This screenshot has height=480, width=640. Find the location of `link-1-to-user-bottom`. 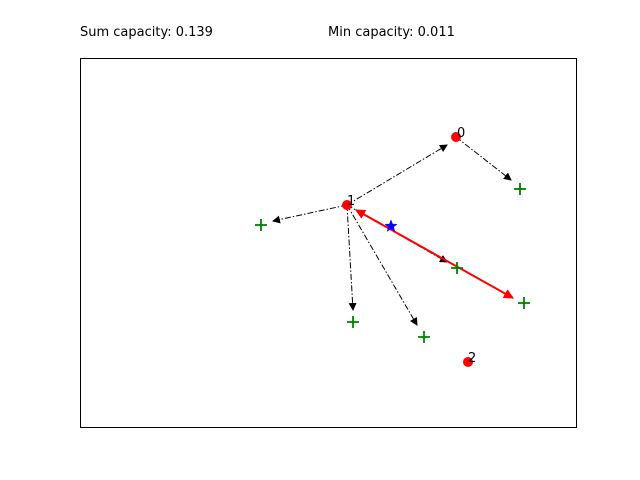

link-1-to-user-bottom is located at coordinates (351, 257).